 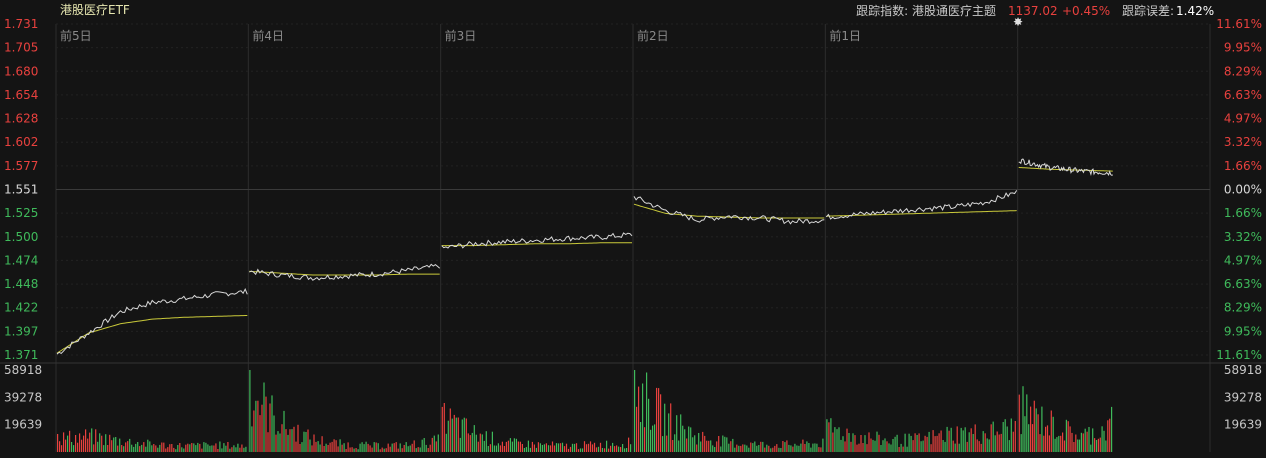 What do you see at coordinates (921, 213) in the screenshot?
I see `average-line` at bounding box center [921, 213].